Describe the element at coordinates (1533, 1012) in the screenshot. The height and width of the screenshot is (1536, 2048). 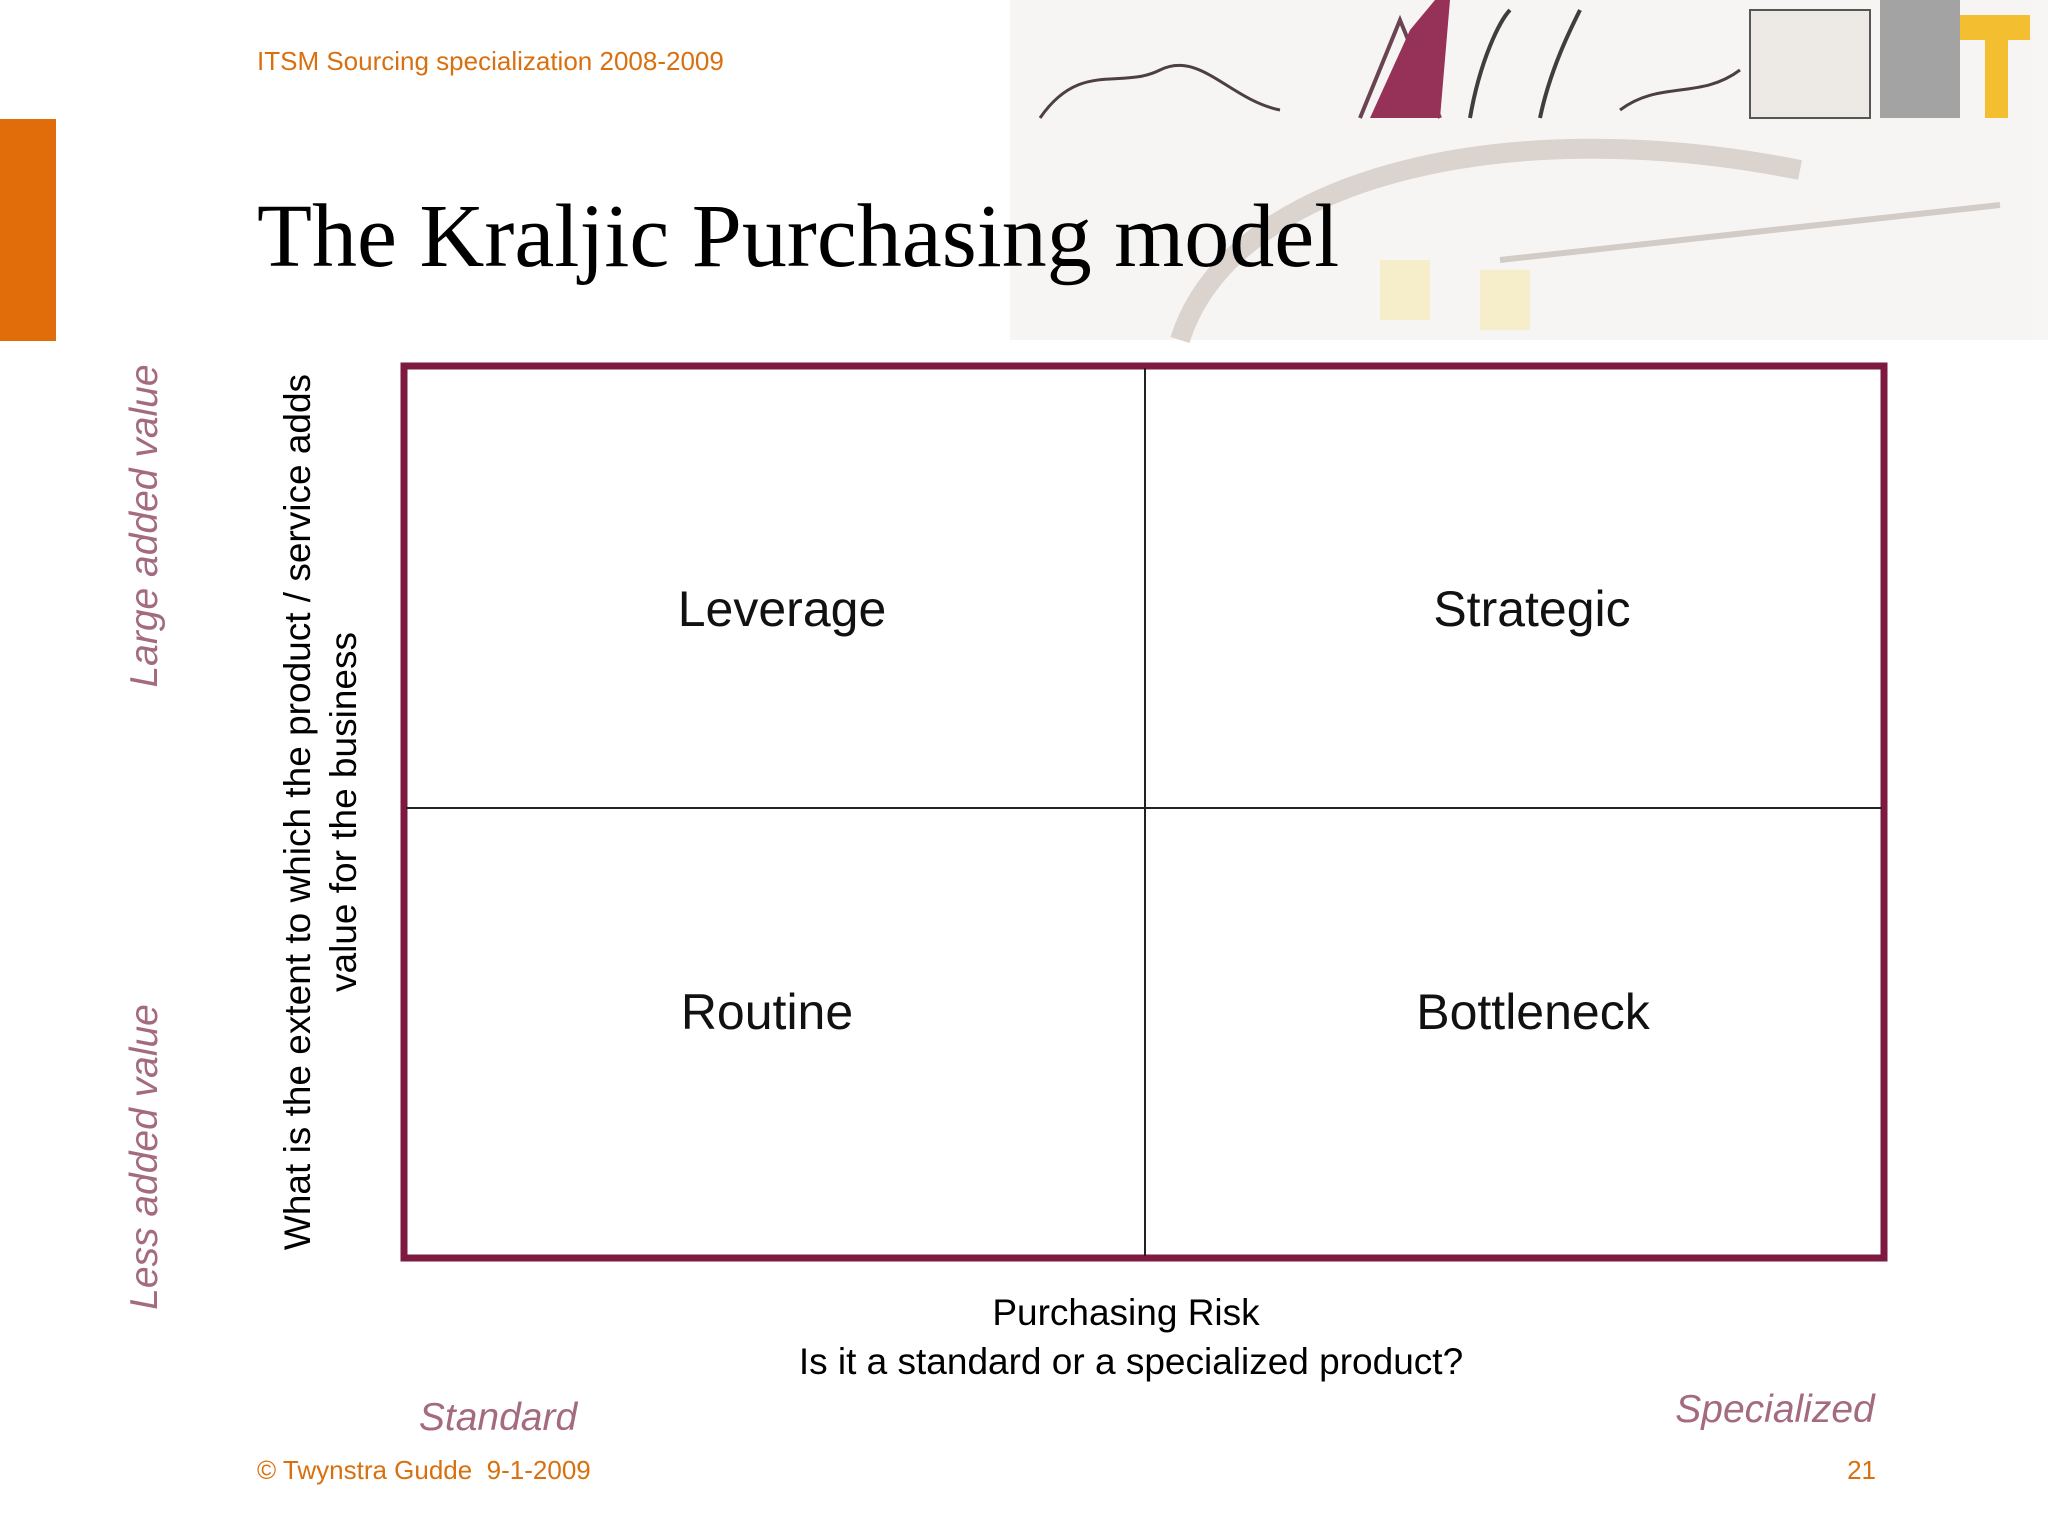
I see `quadrant-label: Bottleneck` at that location.